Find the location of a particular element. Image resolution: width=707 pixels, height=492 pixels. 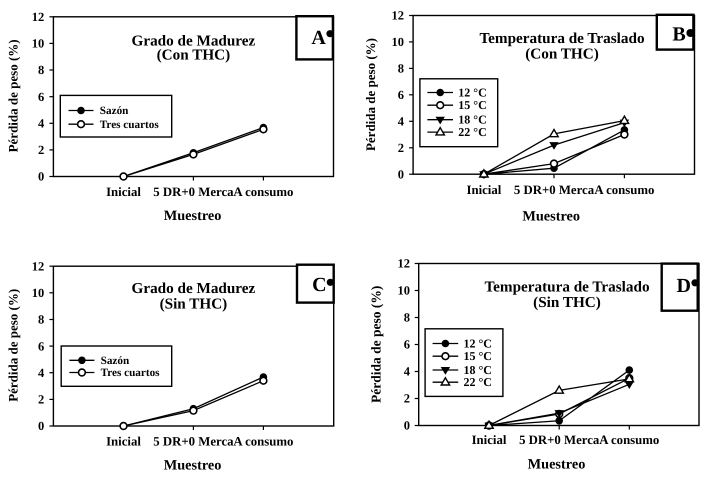

svg-text: D is located at coordinates (683, 286).